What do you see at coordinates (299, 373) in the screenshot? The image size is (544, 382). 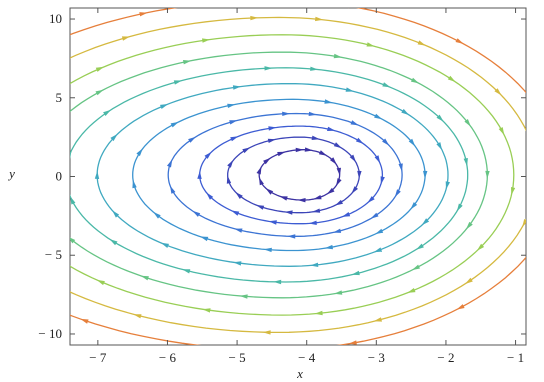 I see `x-axis-label: x` at bounding box center [299, 373].